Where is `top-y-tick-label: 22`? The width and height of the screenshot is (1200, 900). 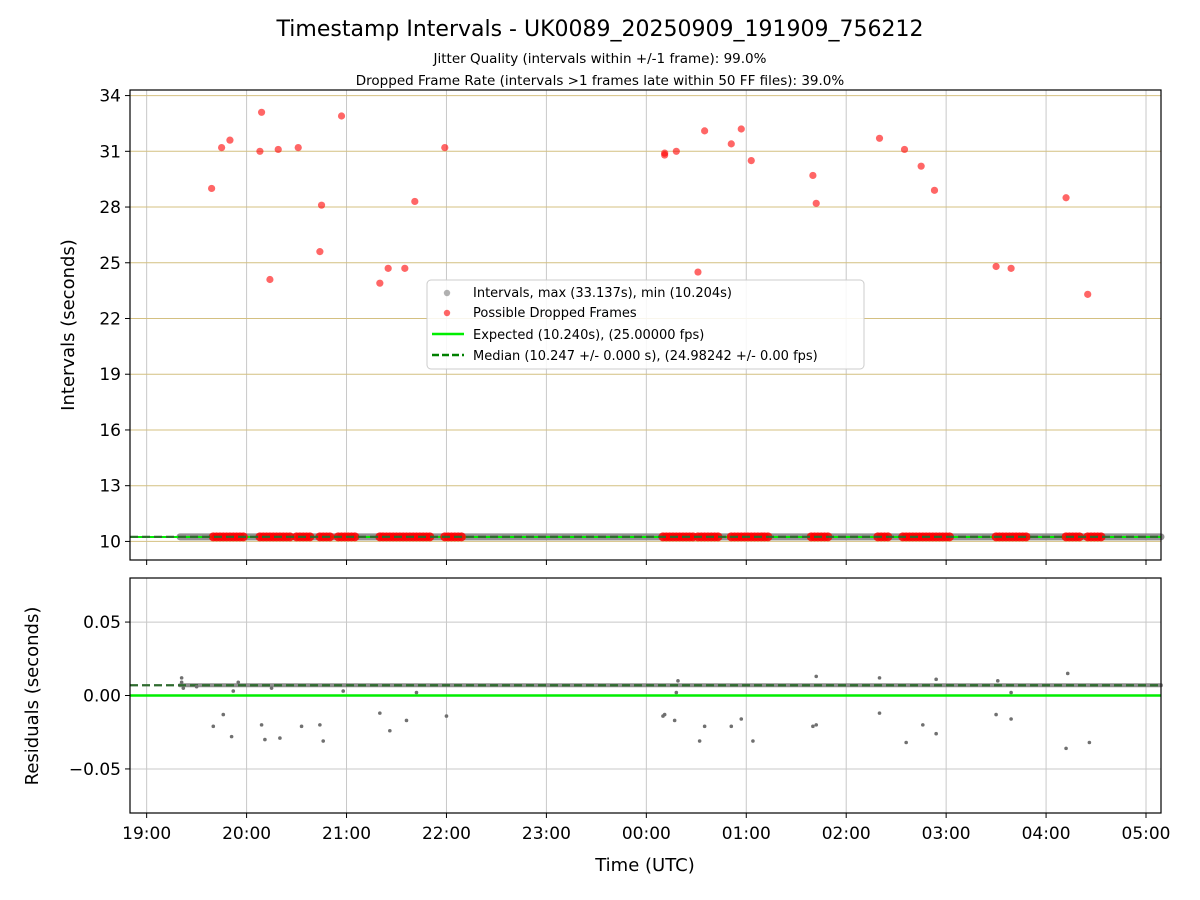 top-y-tick-label: 22 is located at coordinates (110, 319).